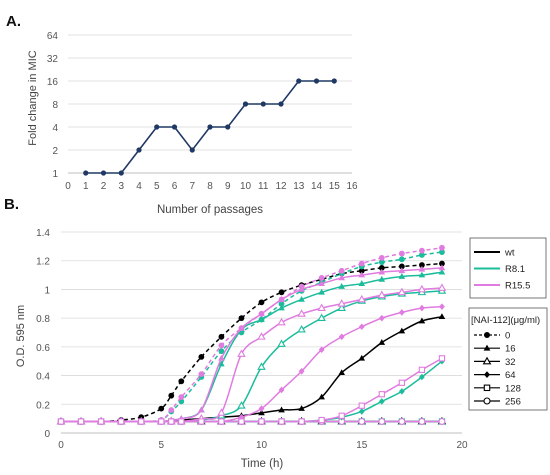 This screenshot has height=475, width=550. Describe the element at coordinates (510, 375) in the screenshot. I see `legend-concentration-label: 64` at that location.